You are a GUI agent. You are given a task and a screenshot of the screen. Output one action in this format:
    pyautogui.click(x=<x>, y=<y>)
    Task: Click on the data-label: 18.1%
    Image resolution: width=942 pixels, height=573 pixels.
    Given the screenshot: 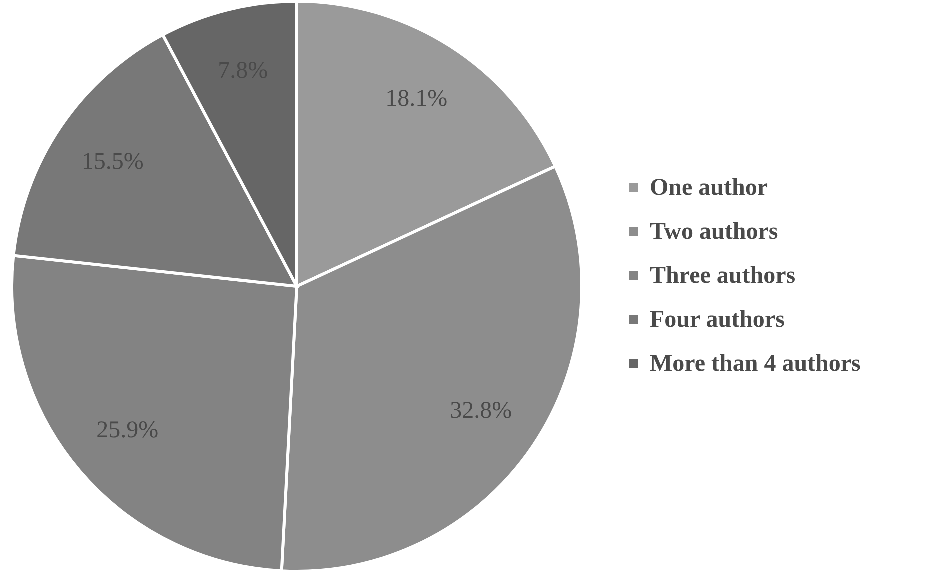 What is the action you would take?
    pyautogui.click(x=417, y=99)
    